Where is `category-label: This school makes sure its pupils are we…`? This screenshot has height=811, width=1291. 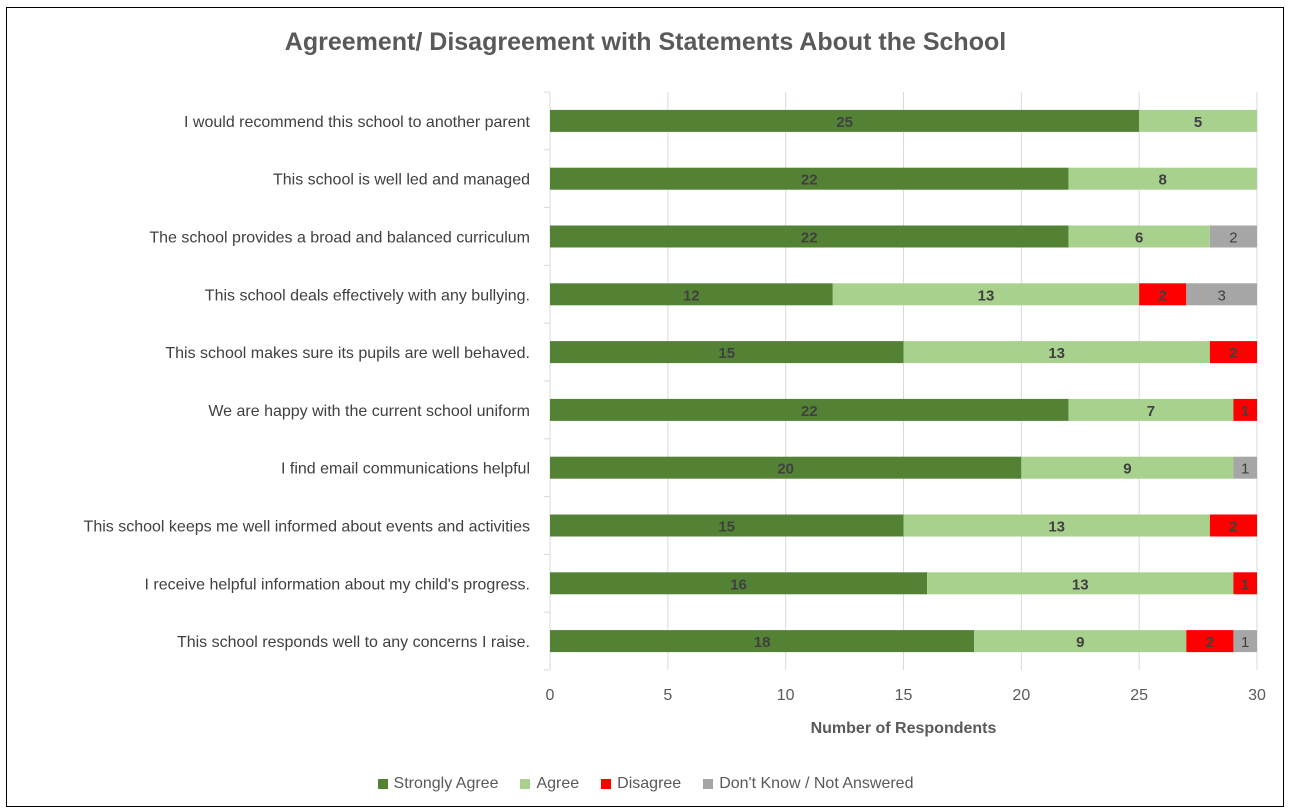
category-label: This school makes sure its pupils are we… is located at coordinates (347, 353).